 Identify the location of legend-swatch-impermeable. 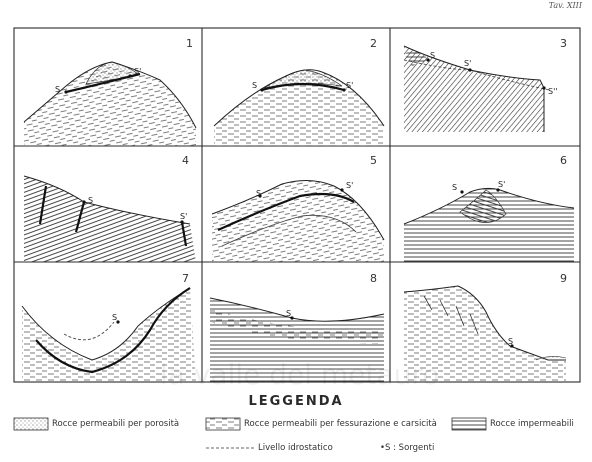
(469, 424).